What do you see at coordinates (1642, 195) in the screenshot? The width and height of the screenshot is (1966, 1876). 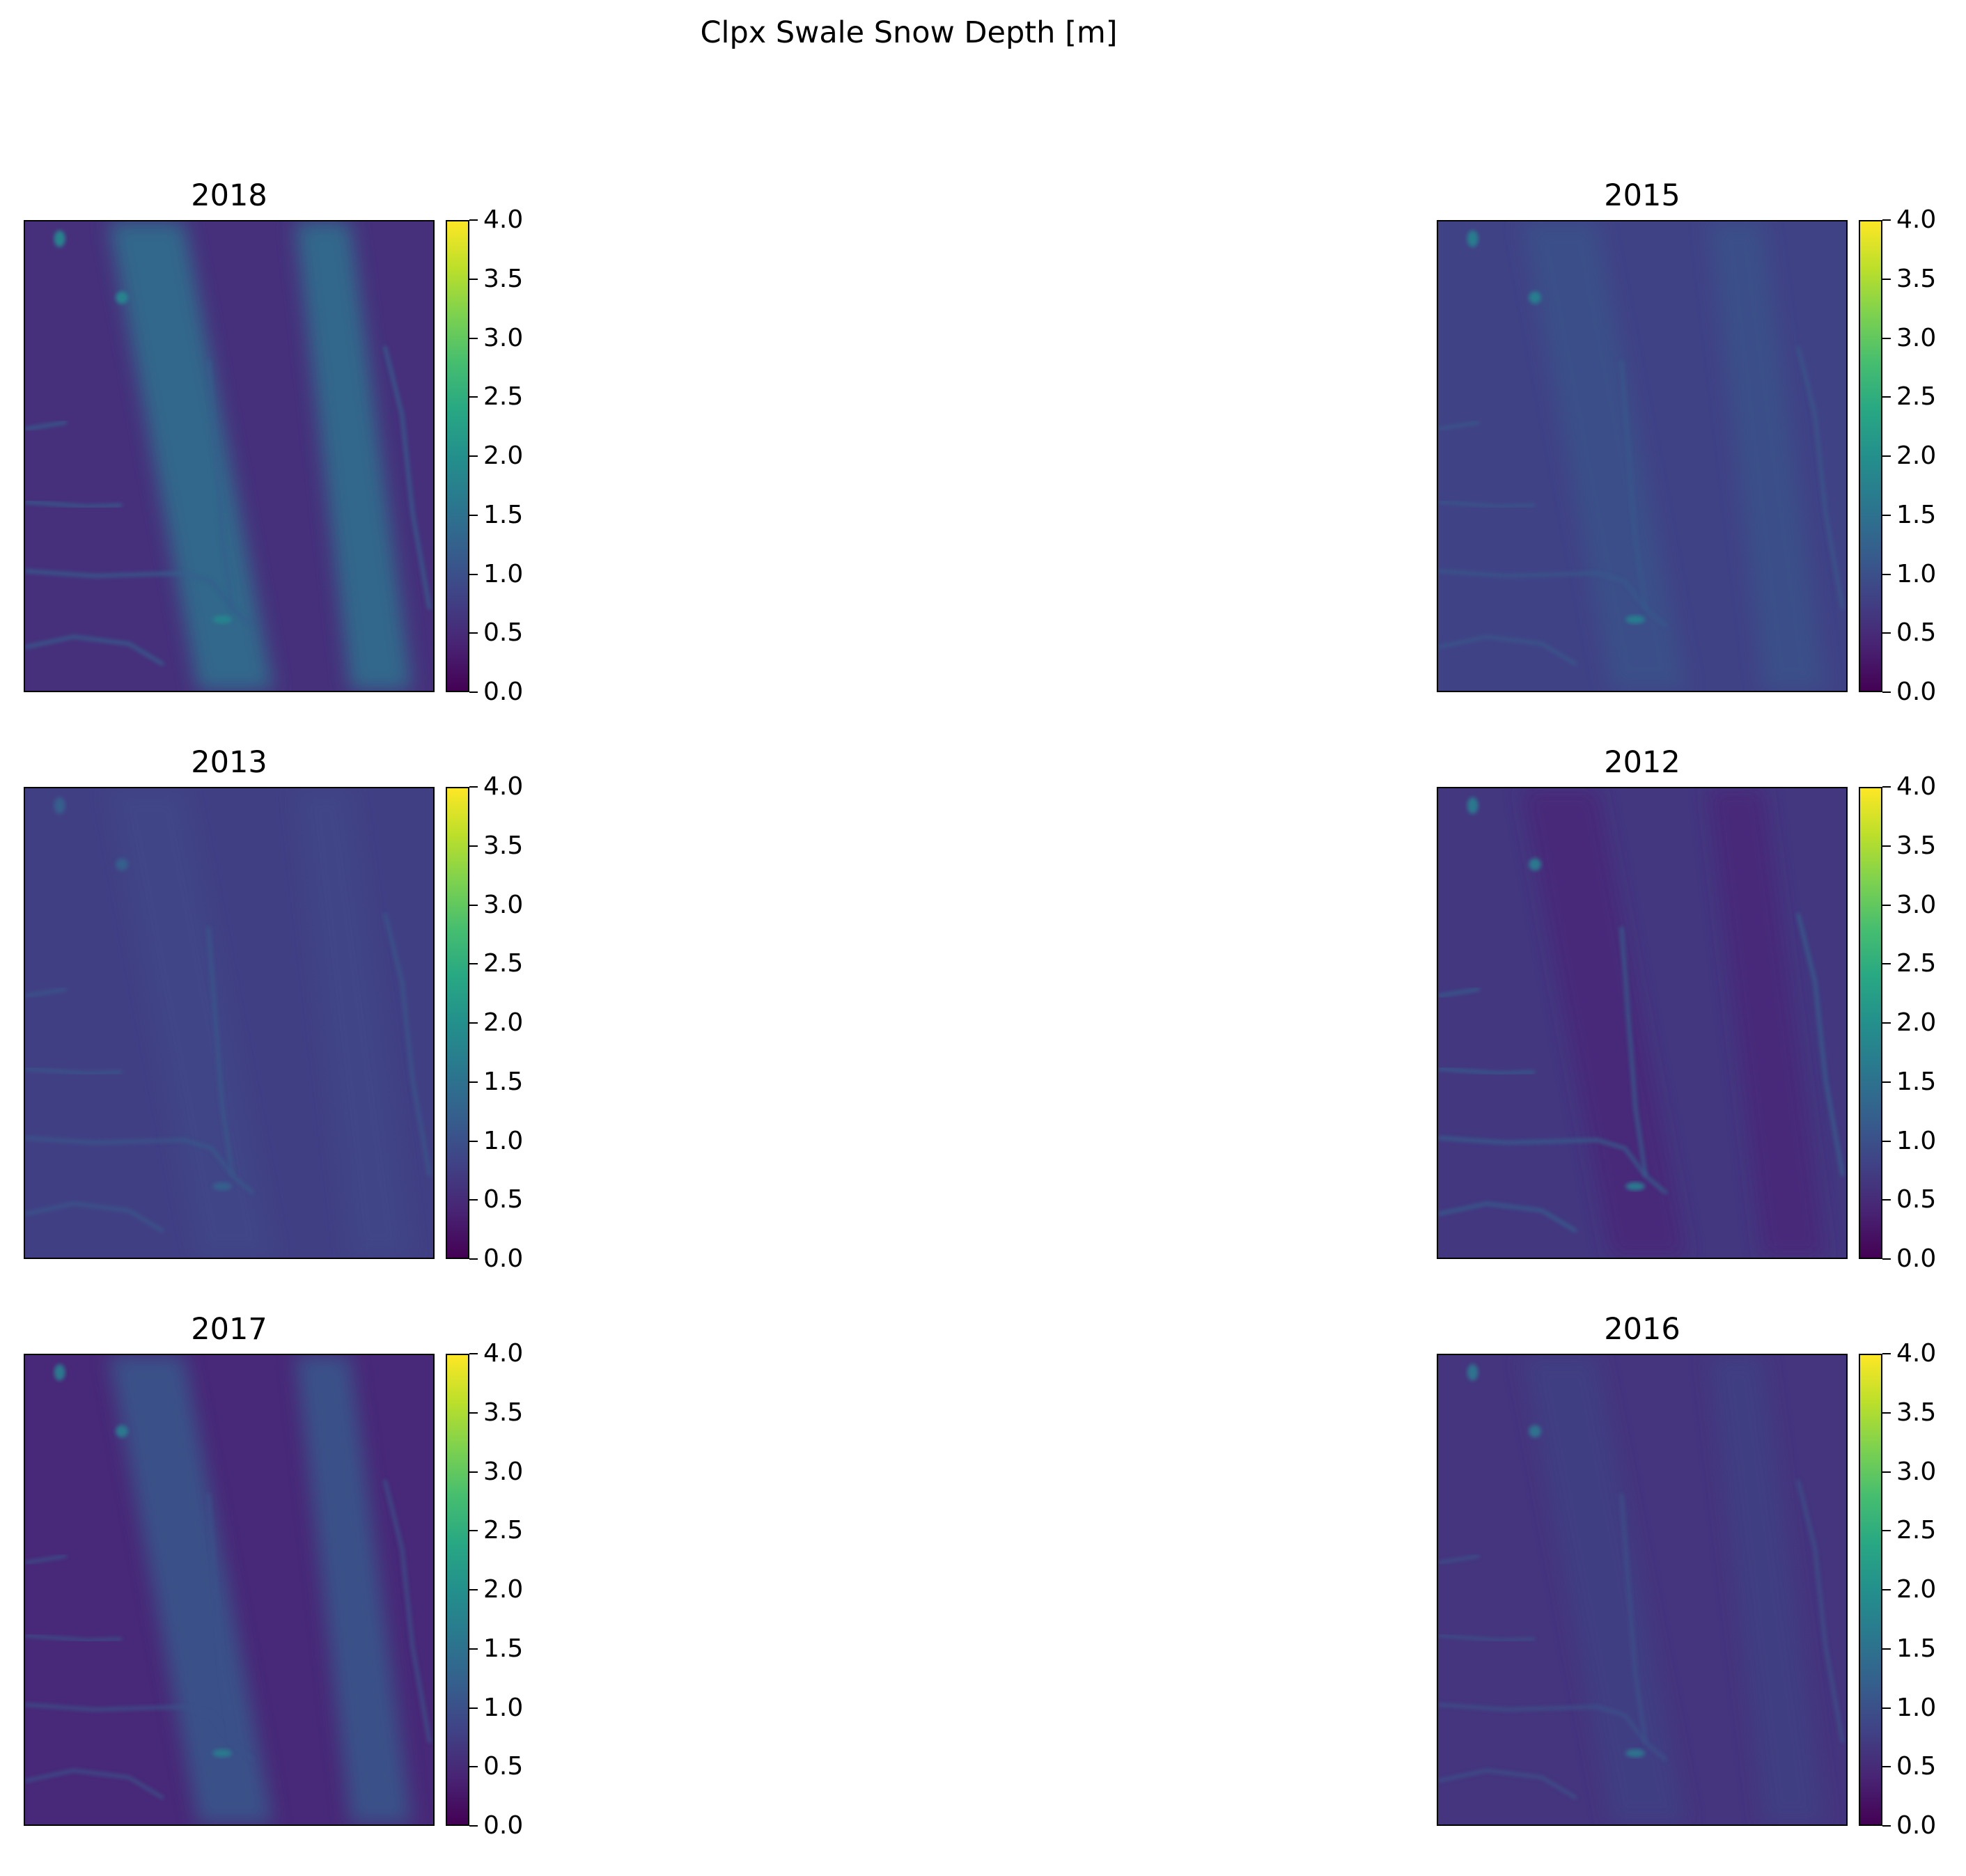 I see `subplot-title: 2015` at bounding box center [1642, 195].